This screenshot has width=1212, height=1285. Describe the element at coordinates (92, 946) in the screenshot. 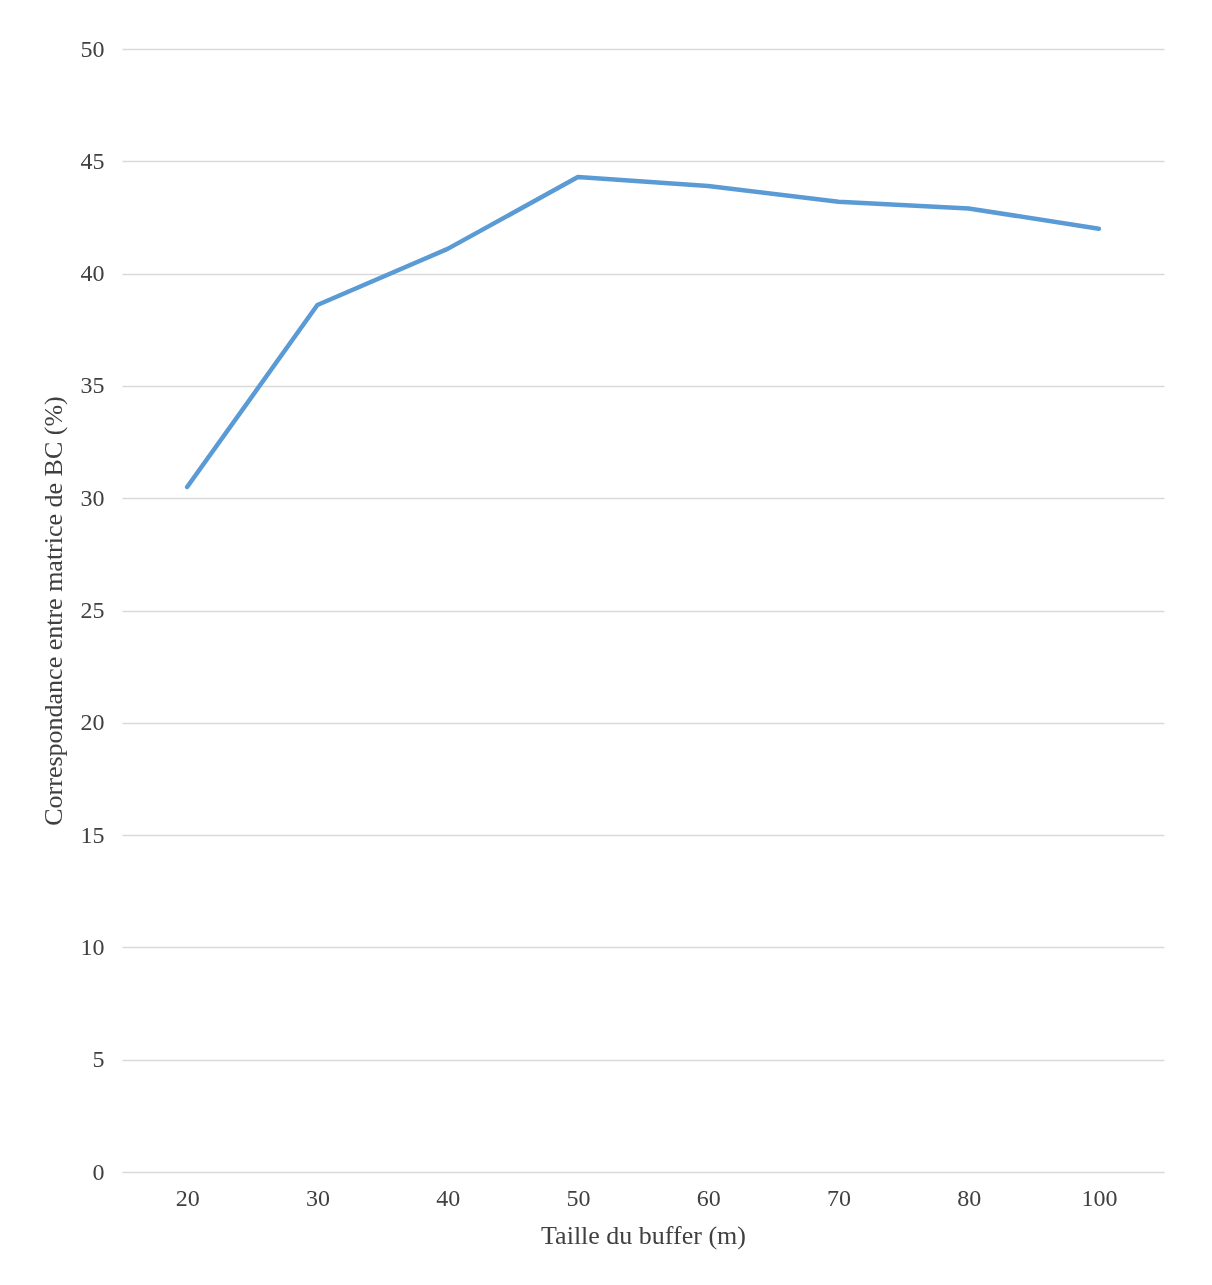

I see `y-tick-label: 10` at that location.